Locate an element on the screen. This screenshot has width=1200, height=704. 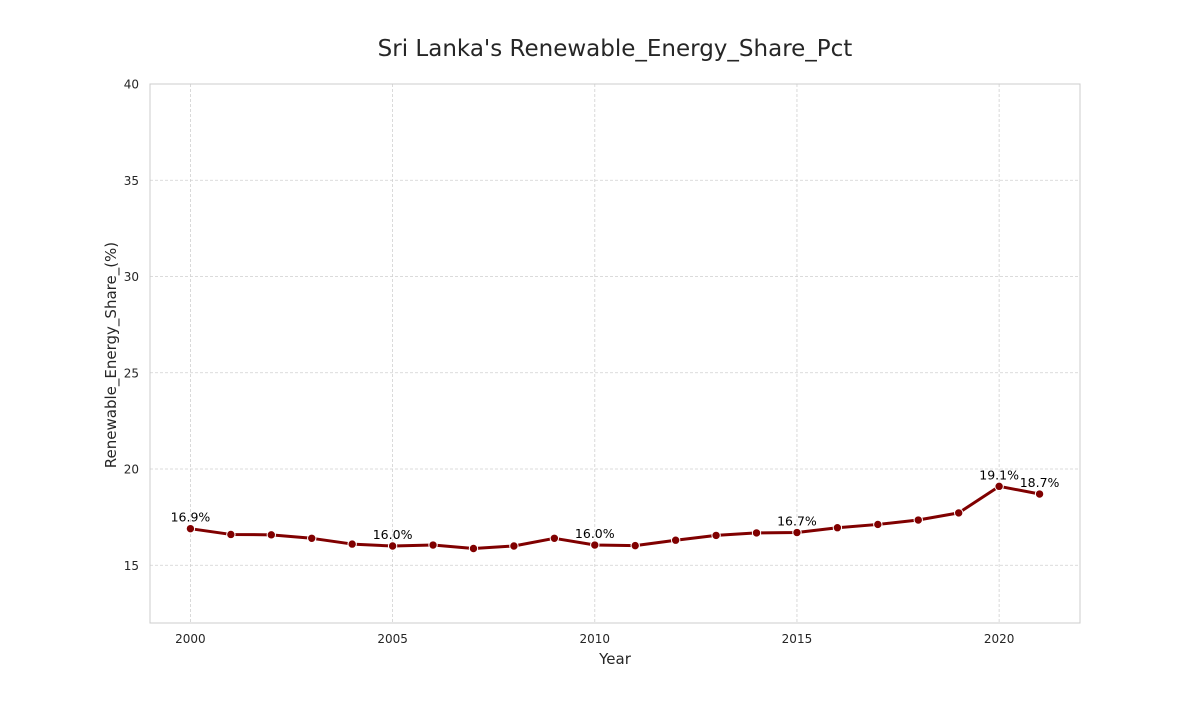
annotations: 16.9% 16.0% 16.0% 16.7% 19.1%18.7% is located at coordinates (615, 504).